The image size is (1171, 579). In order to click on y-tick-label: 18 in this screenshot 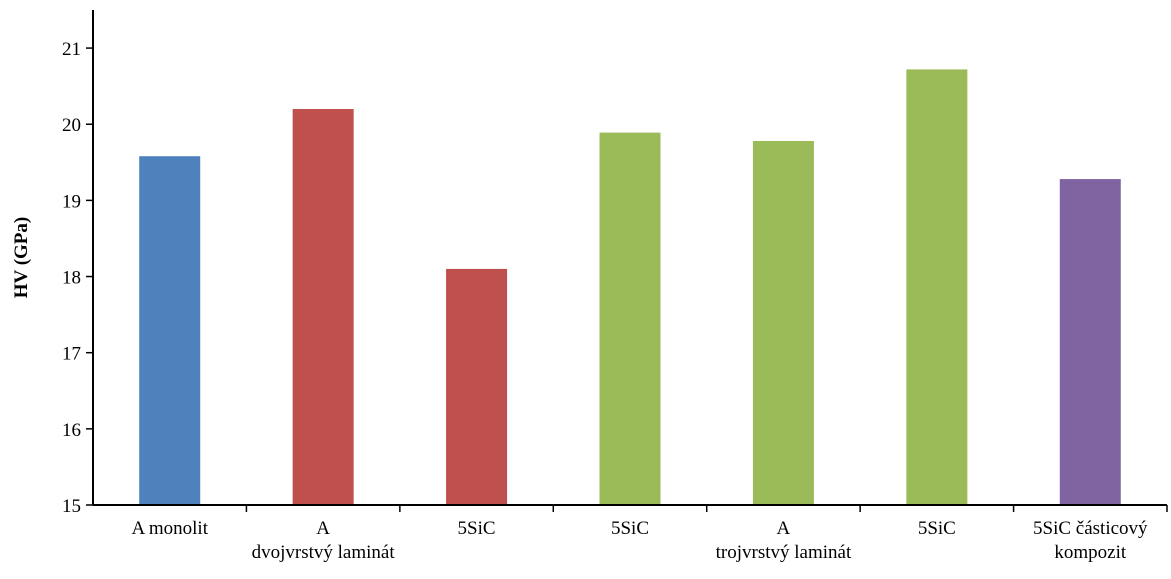, I will do `click(71, 278)`.